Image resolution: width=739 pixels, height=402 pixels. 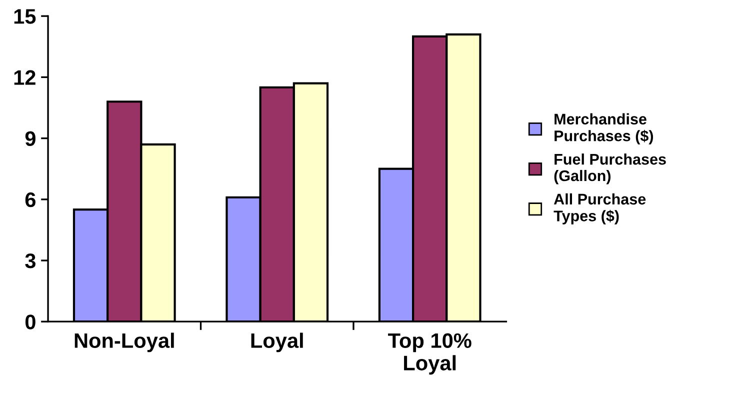 What do you see at coordinates (604, 128) in the screenshot?
I see `legend-label: Merchandise Purchases ($)` at bounding box center [604, 128].